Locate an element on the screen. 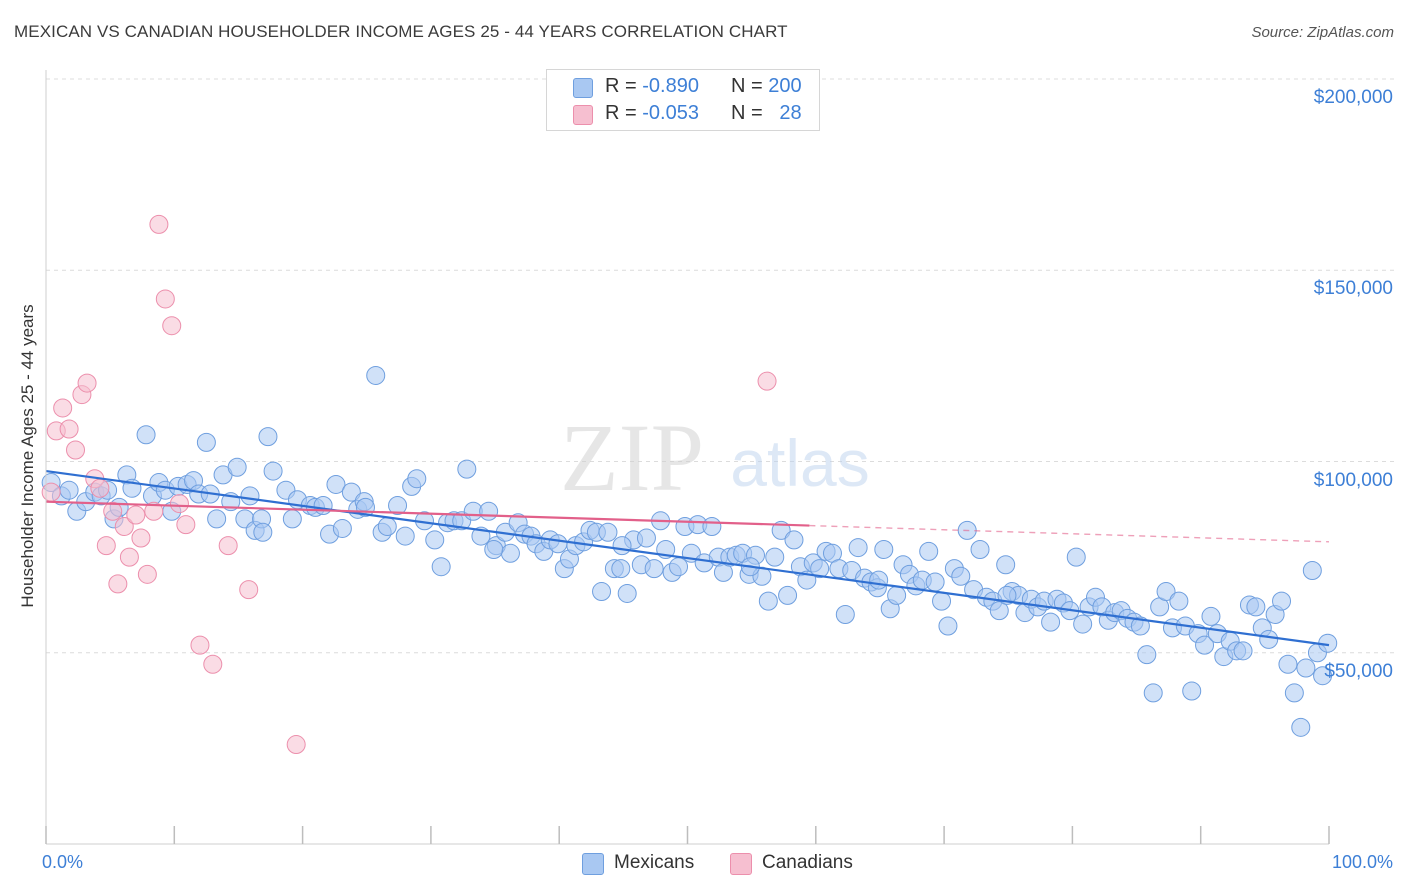 The width and height of the screenshot is (1406, 892). legend-row-mexicans: R = -0.890 N = 200 is located at coordinates (683, 87).